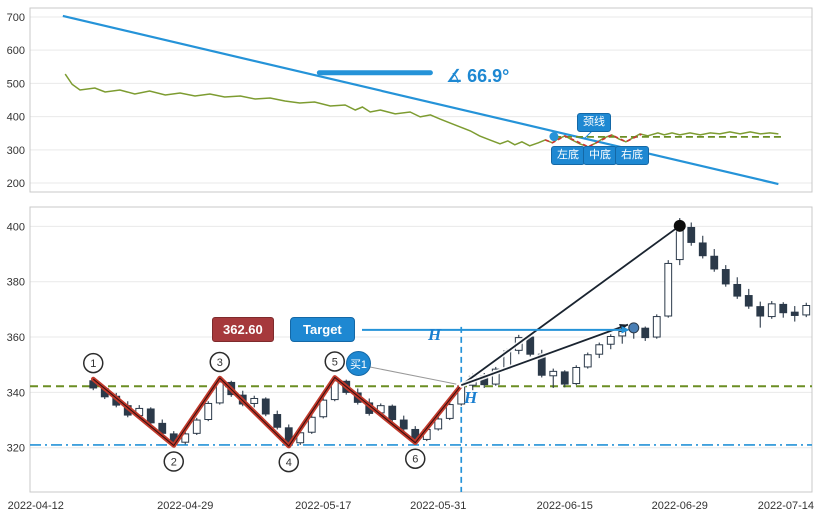  What do you see at coordinates (16, 338) in the screenshot?
I see `y-tick-label: 360` at bounding box center [16, 338].